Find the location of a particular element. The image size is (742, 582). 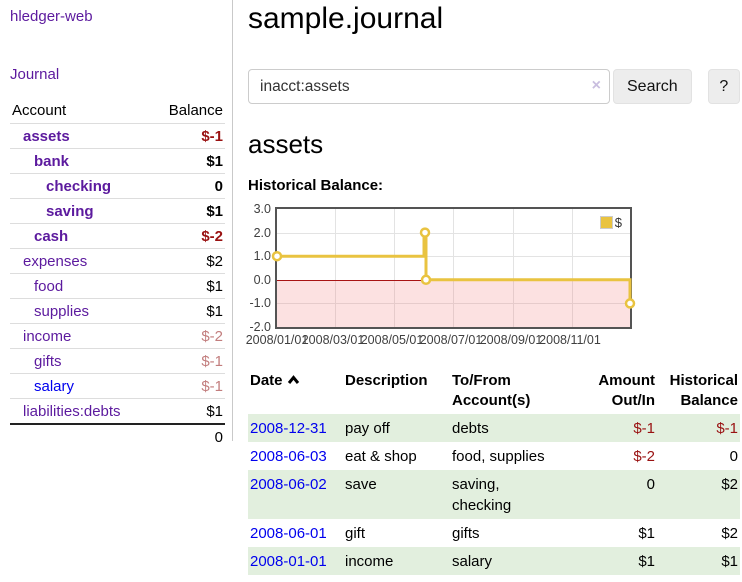

transaction-balance: $2 is located at coordinates (729, 533).